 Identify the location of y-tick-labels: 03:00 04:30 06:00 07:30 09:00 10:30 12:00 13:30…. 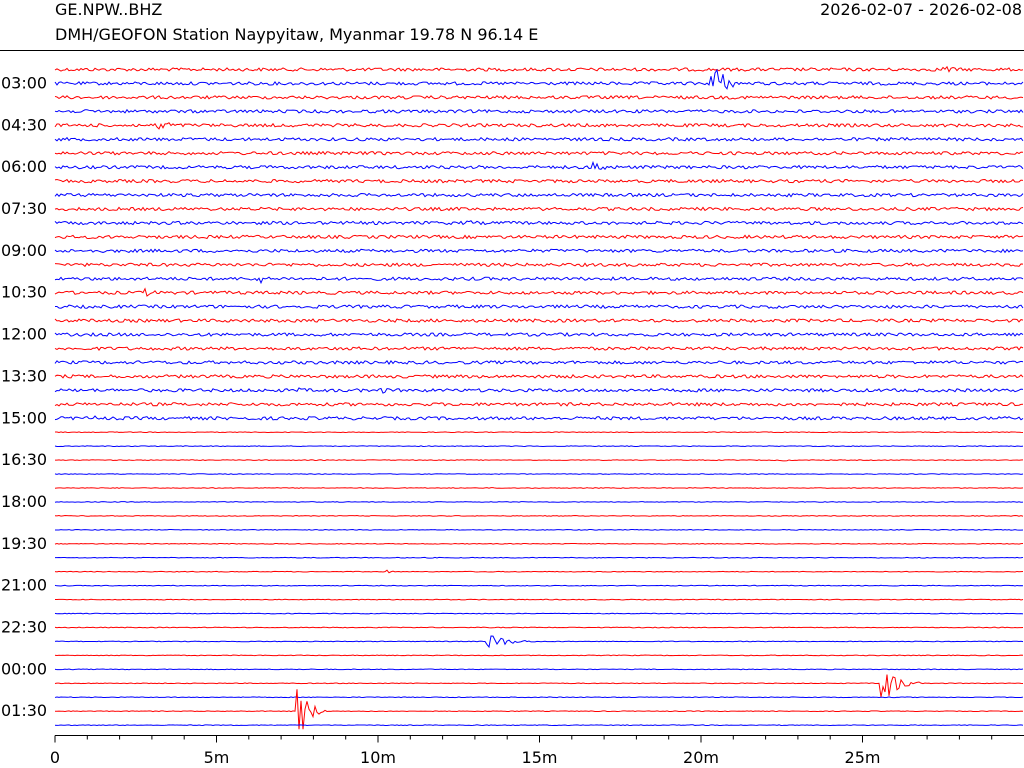
(24, 396).